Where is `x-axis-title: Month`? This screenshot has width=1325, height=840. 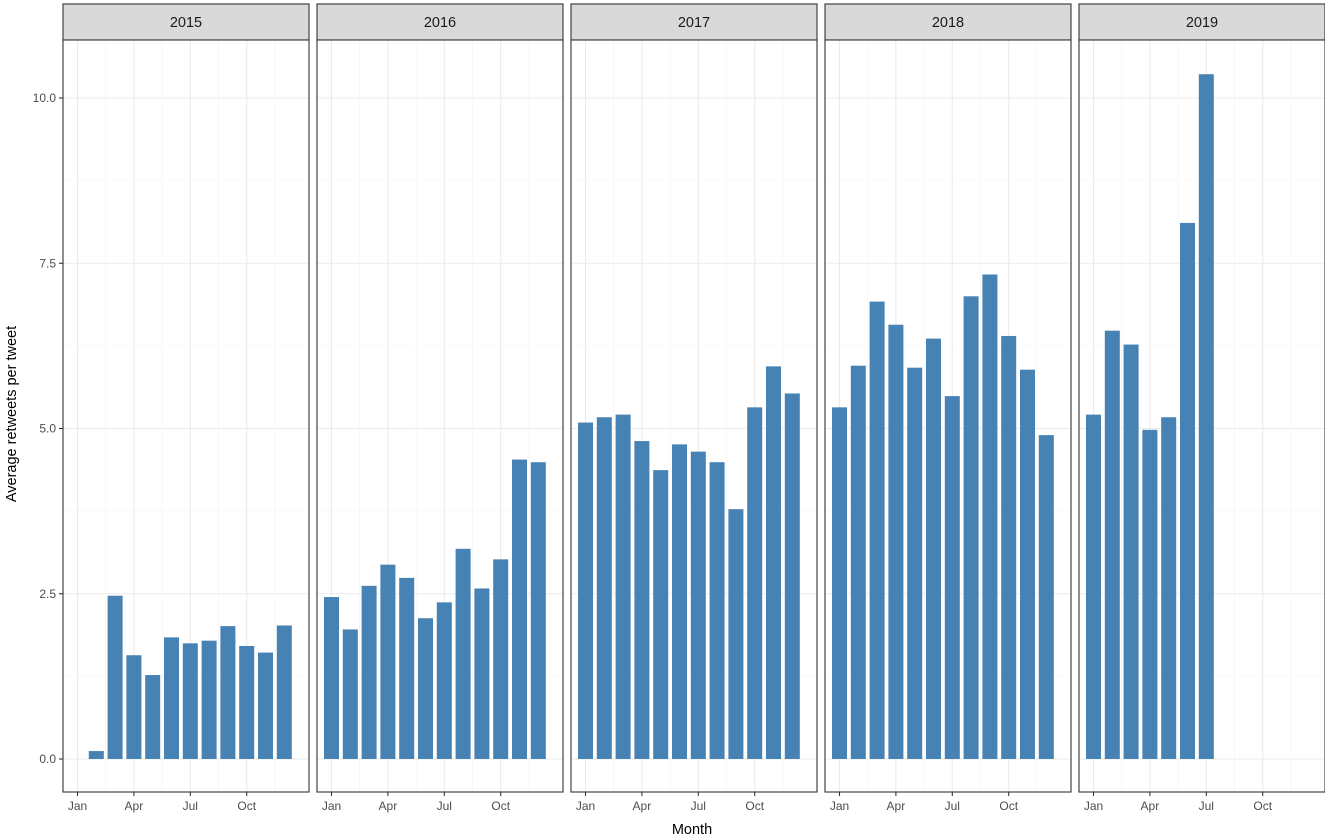 x-axis-title: Month is located at coordinates (692, 830).